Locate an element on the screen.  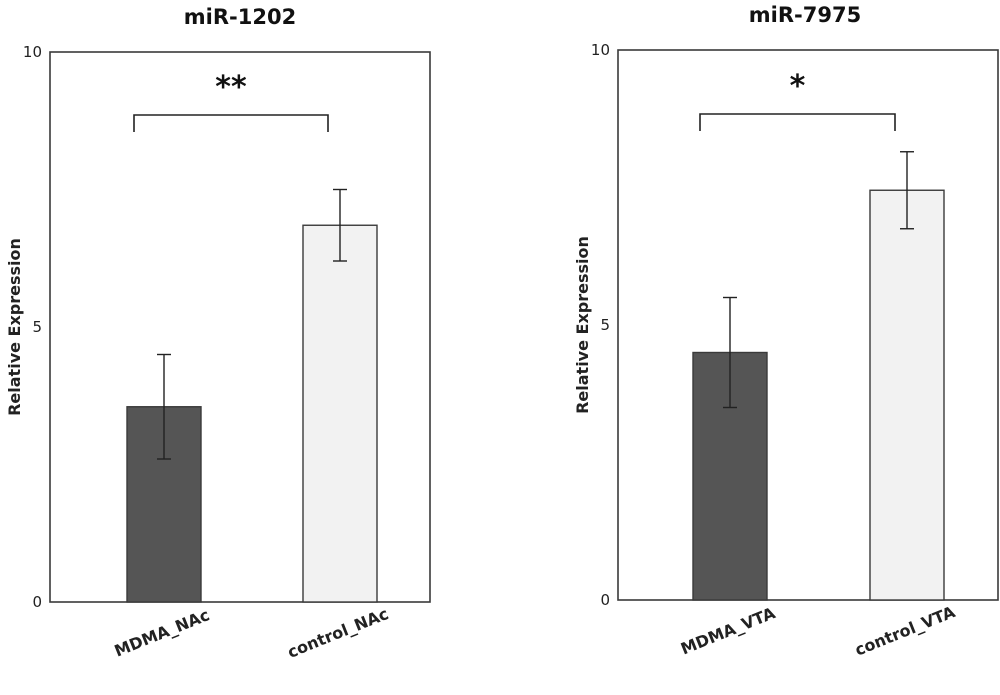
significance-marker: ** is located at coordinates (231, 87).